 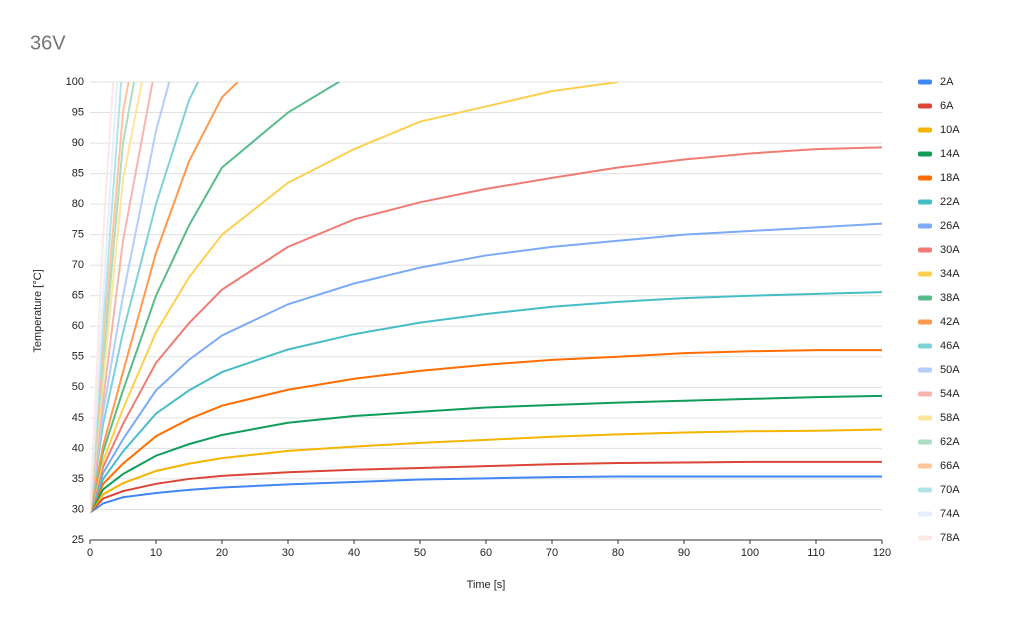 What do you see at coordinates (38, 310) in the screenshot?
I see `y-axis-label: Temperature [°C]` at bounding box center [38, 310].